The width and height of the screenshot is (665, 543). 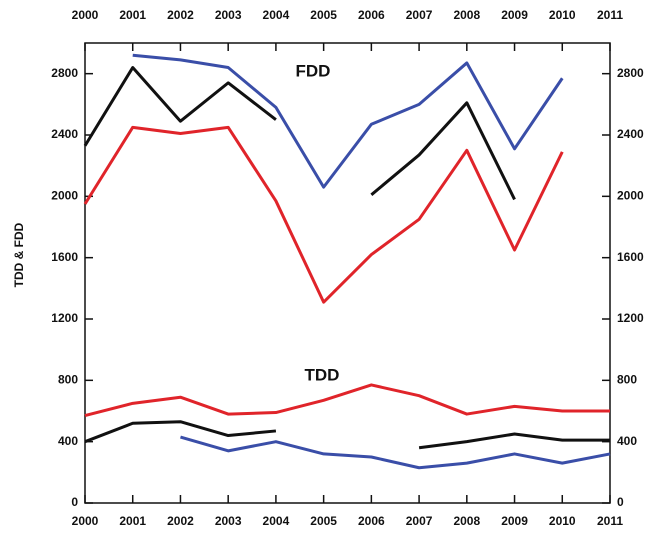 I want to click on x-tick-label: 2008, so click(x=466, y=521).